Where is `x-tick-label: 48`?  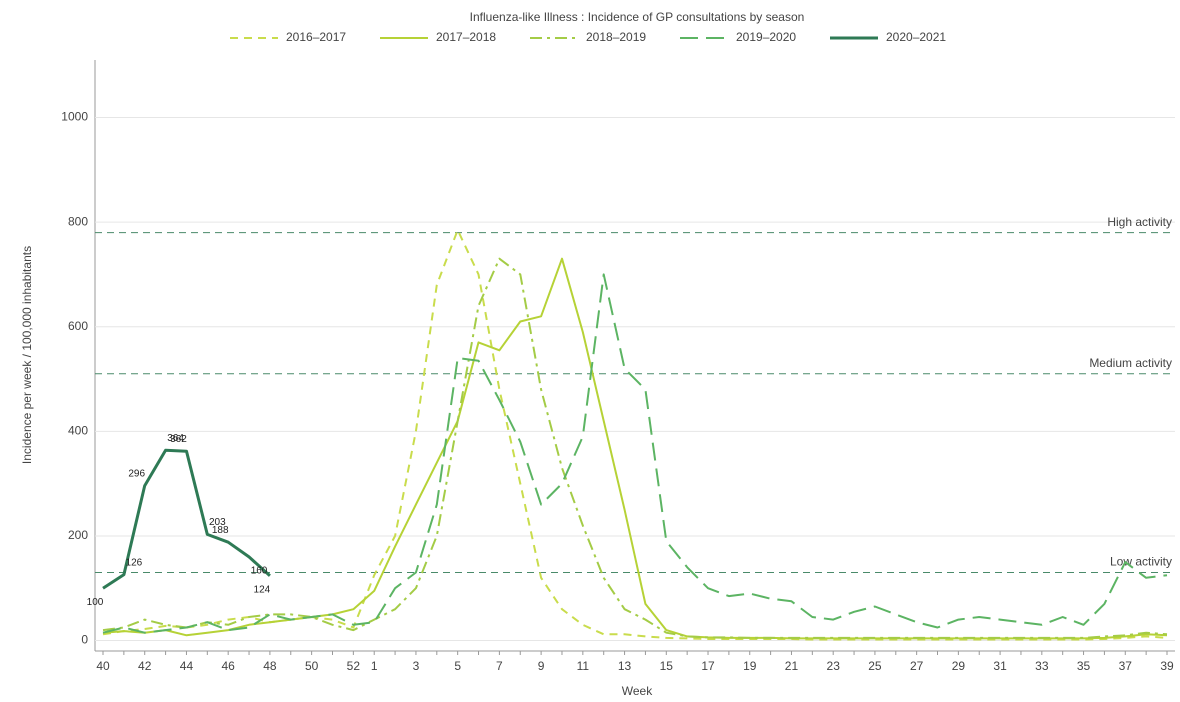 x-tick-label: 48 is located at coordinates (270, 666).